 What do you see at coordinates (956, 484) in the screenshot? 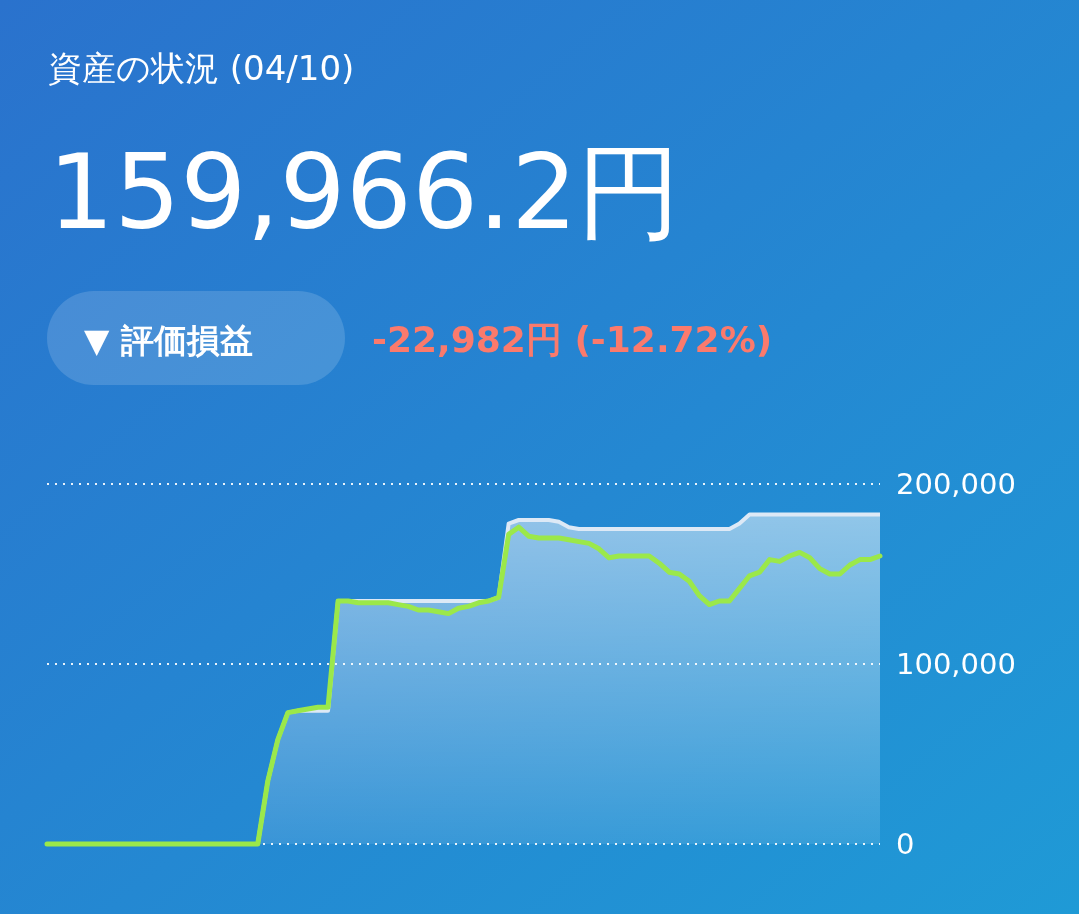
I see `y-tick-label: 200,000` at bounding box center [956, 484].